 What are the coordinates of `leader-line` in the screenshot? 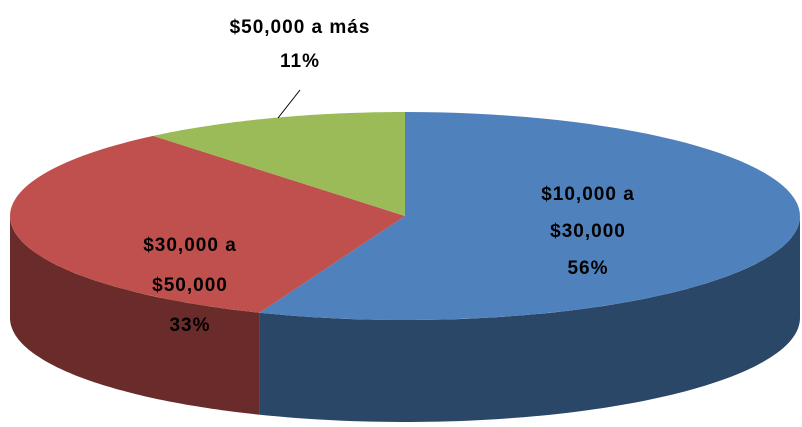 It's located at (289, 104).